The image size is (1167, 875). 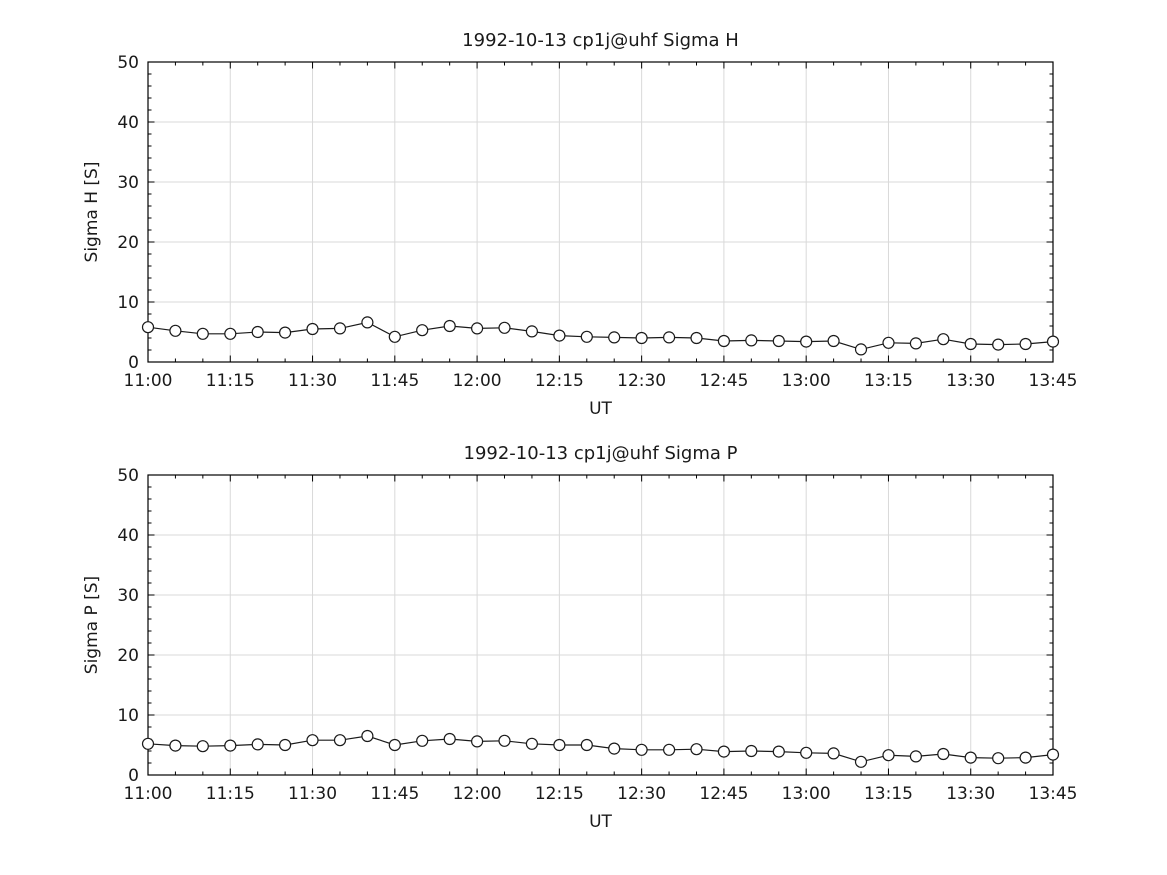 I want to click on x-tick-label: 13:15, so click(x=888, y=381).